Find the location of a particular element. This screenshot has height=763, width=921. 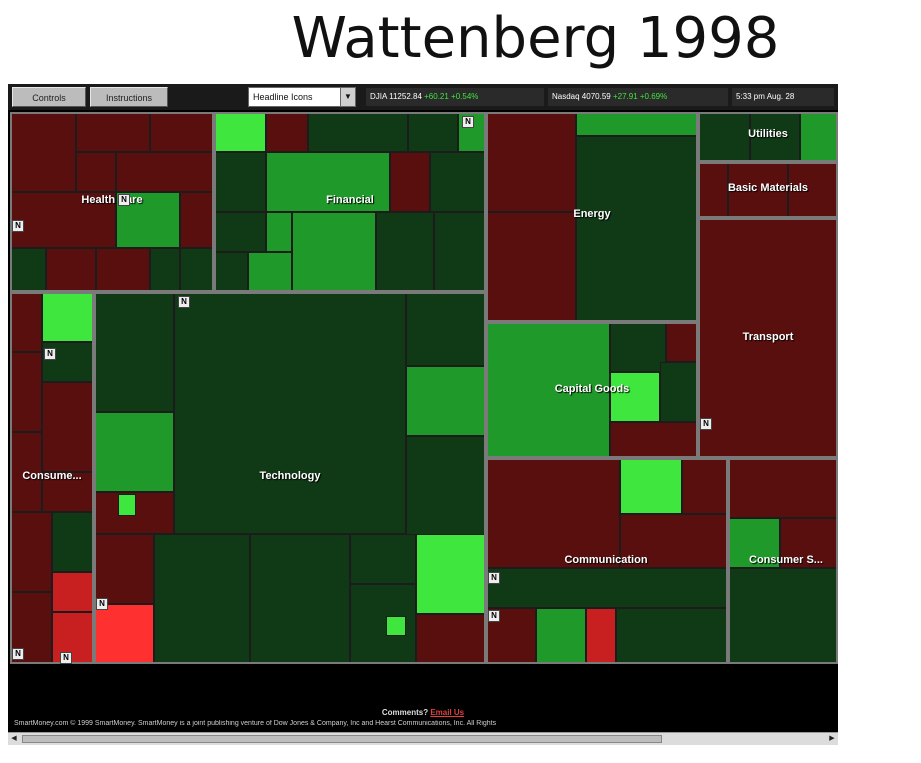

sector-label-transport: Transport is located at coordinates (768, 337).